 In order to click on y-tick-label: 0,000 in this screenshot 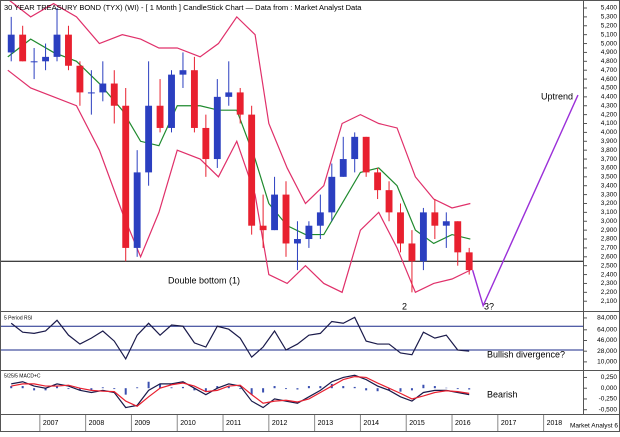, I will do `click(609, 388)`.